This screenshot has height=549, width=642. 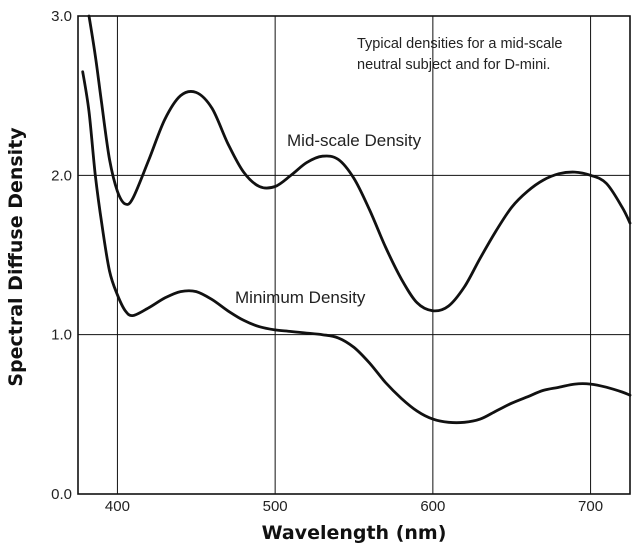 What do you see at coordinates (61, 16) in the screenshot?
I see `y-tick-label-3.0: 3.0` at bounding box center [61, 16].